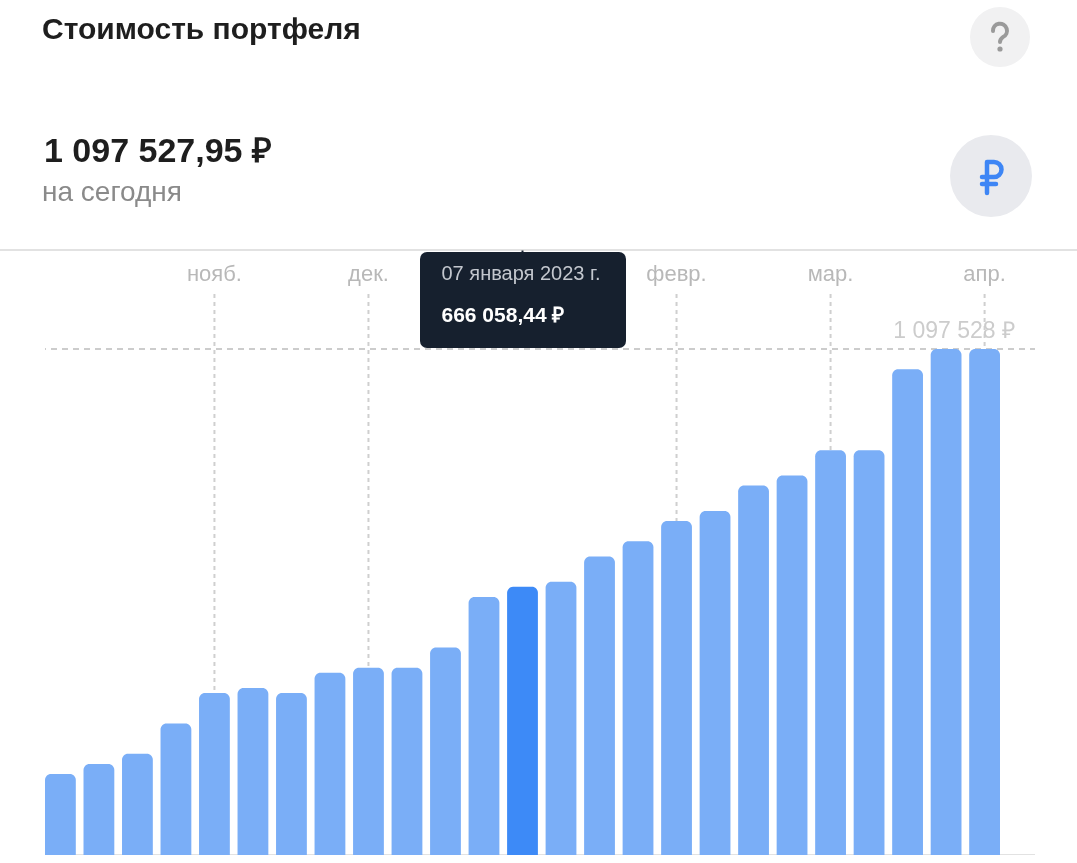 This screenshot has height=863, width=1077. I want to click on text: 07 января 2023 г., so click(521, 273).